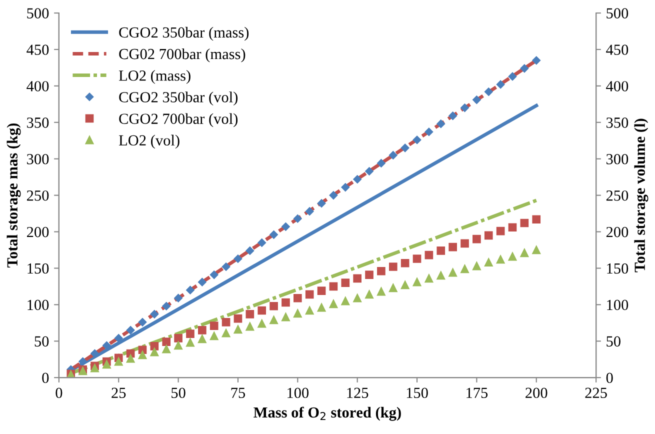 Image resolution: width=655 pixels, height=434 pixels. Describe the element at coordinates (178, 120) in the screenshot. I see `legend-label: CGO2 700bar (vol)` at that location.